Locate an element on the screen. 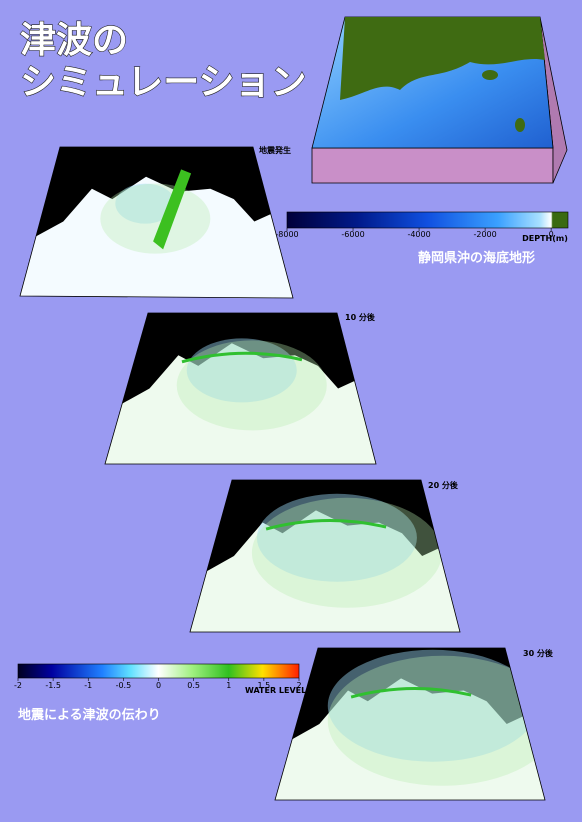 This screenshot has width=582, height=822. title-line: 津波の is located at coordinates (74, 40).